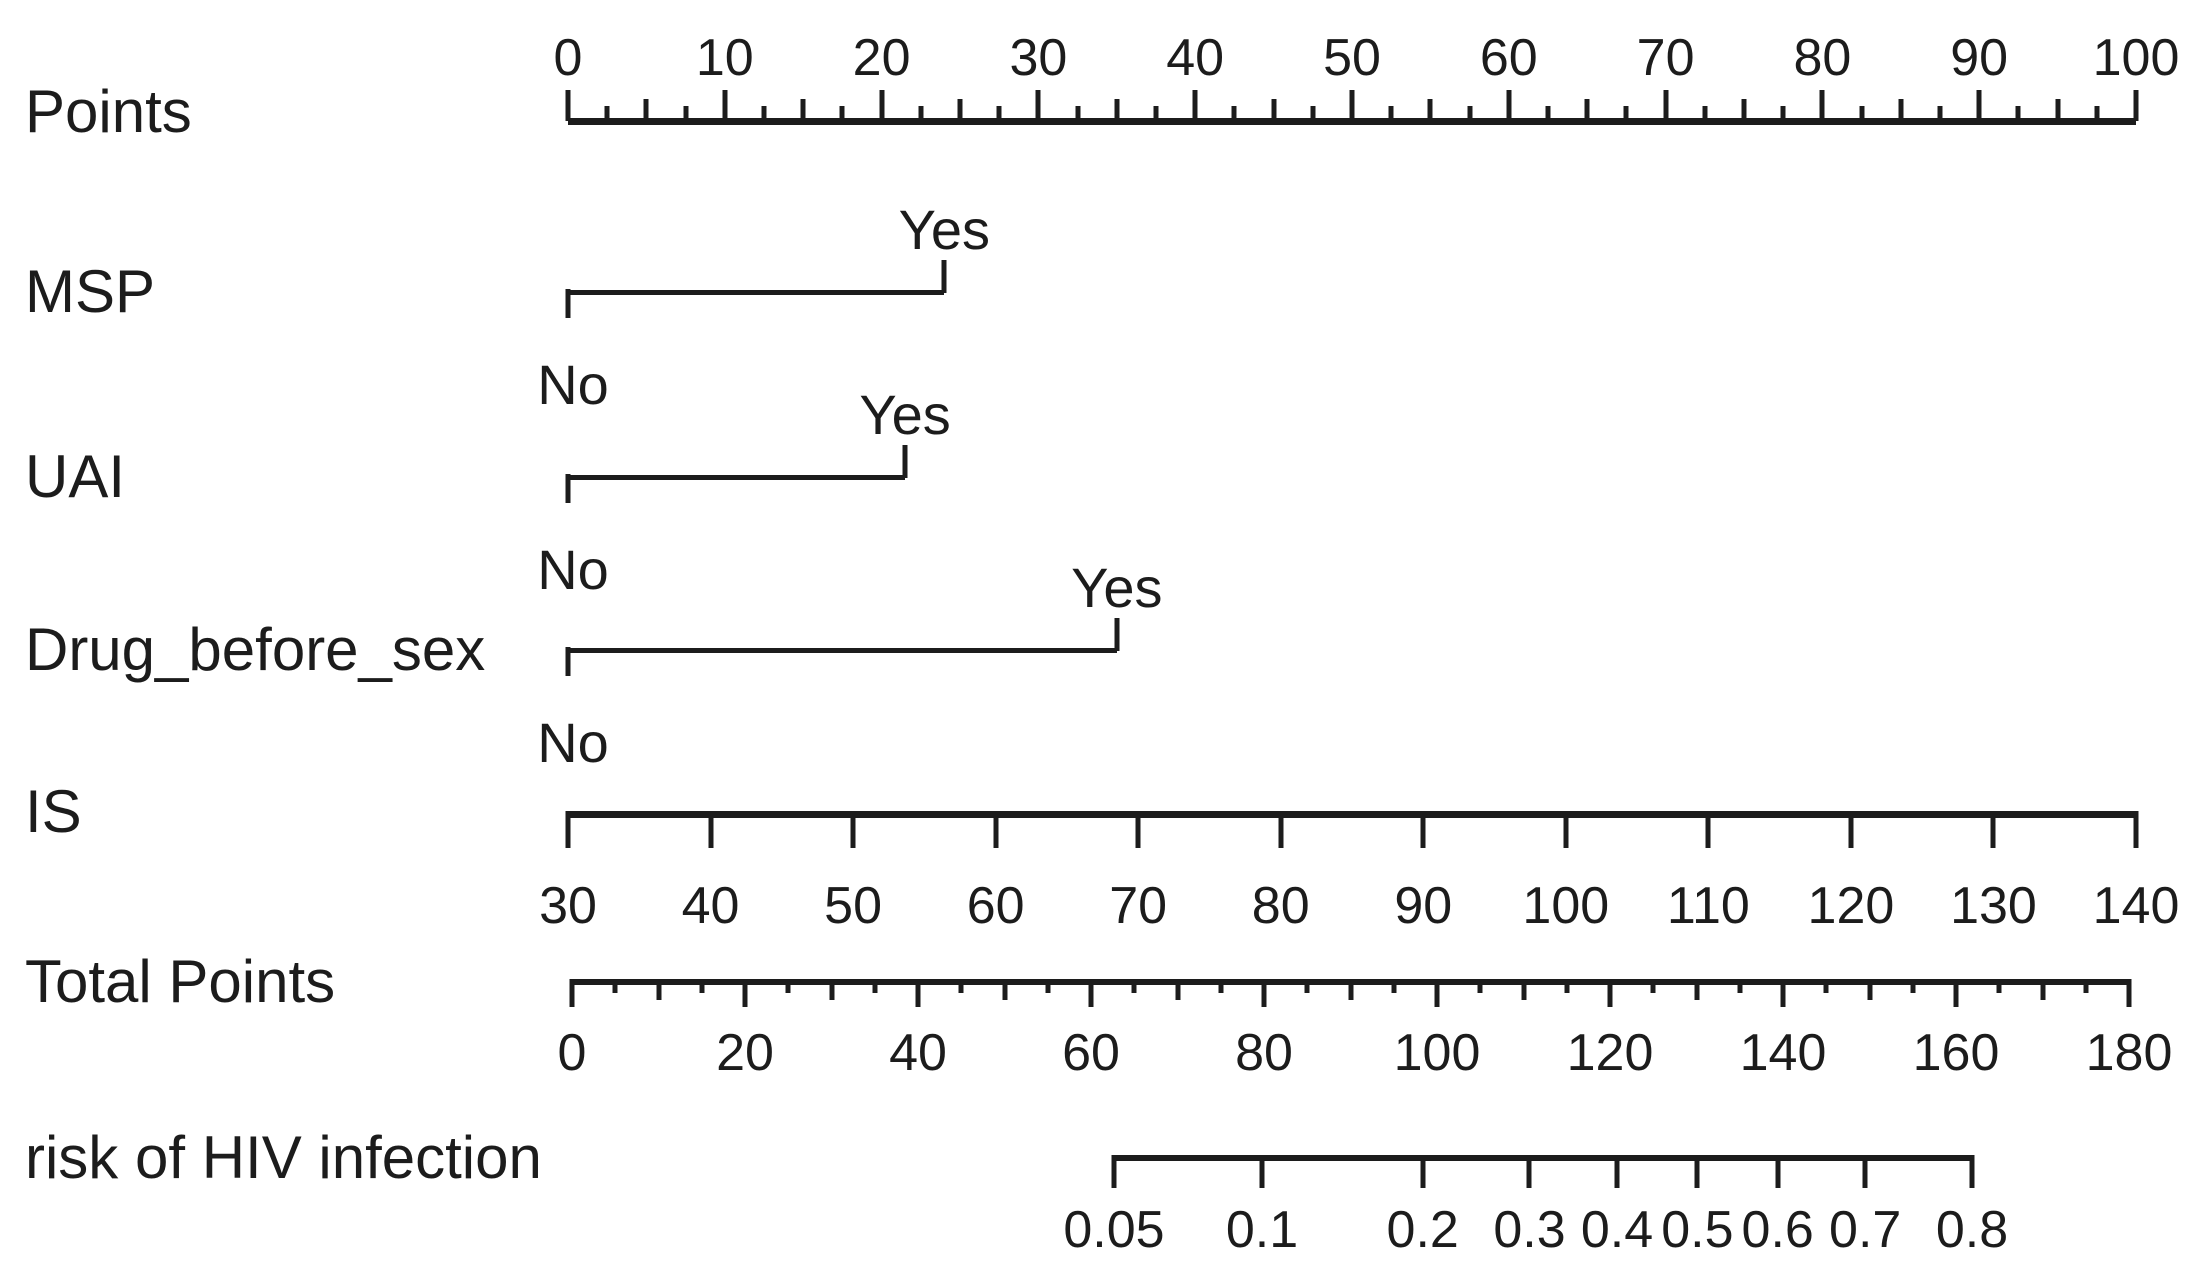  Describe the element at coordinates (1822, 58) in the screenshot. I see `points-tick-label-80: 80` at that location.